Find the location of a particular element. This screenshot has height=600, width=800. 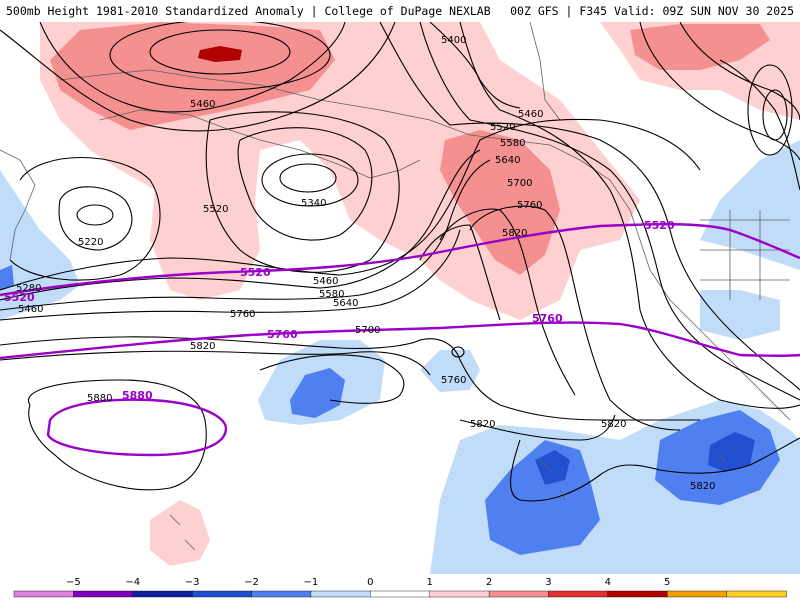

contour-label: 5340 is located at coordinates (313, 203).